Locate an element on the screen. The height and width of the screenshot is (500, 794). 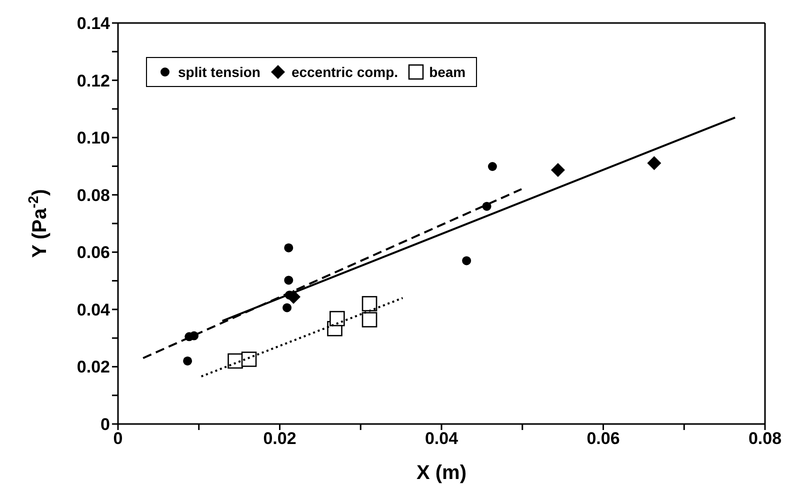
legend-label: eccentric comp. is located at coordinates (344, 72).